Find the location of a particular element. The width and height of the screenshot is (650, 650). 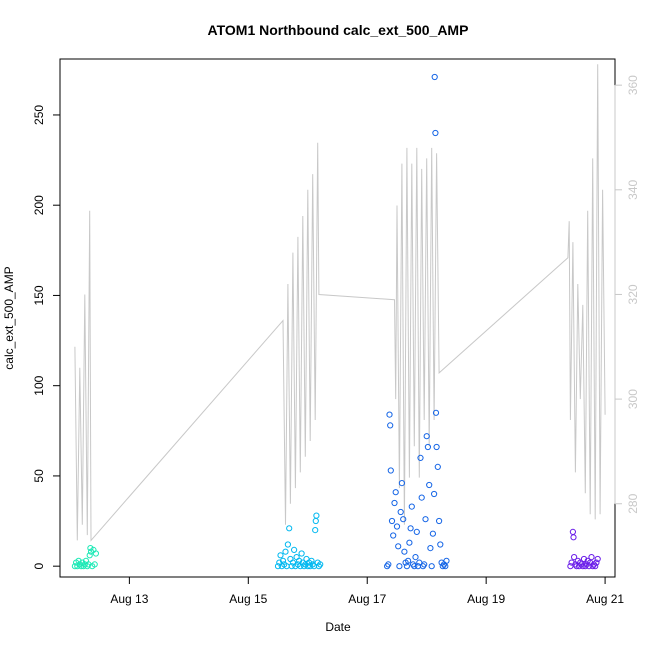

y-tick-label: 250 is located at coordinates (39, 115).